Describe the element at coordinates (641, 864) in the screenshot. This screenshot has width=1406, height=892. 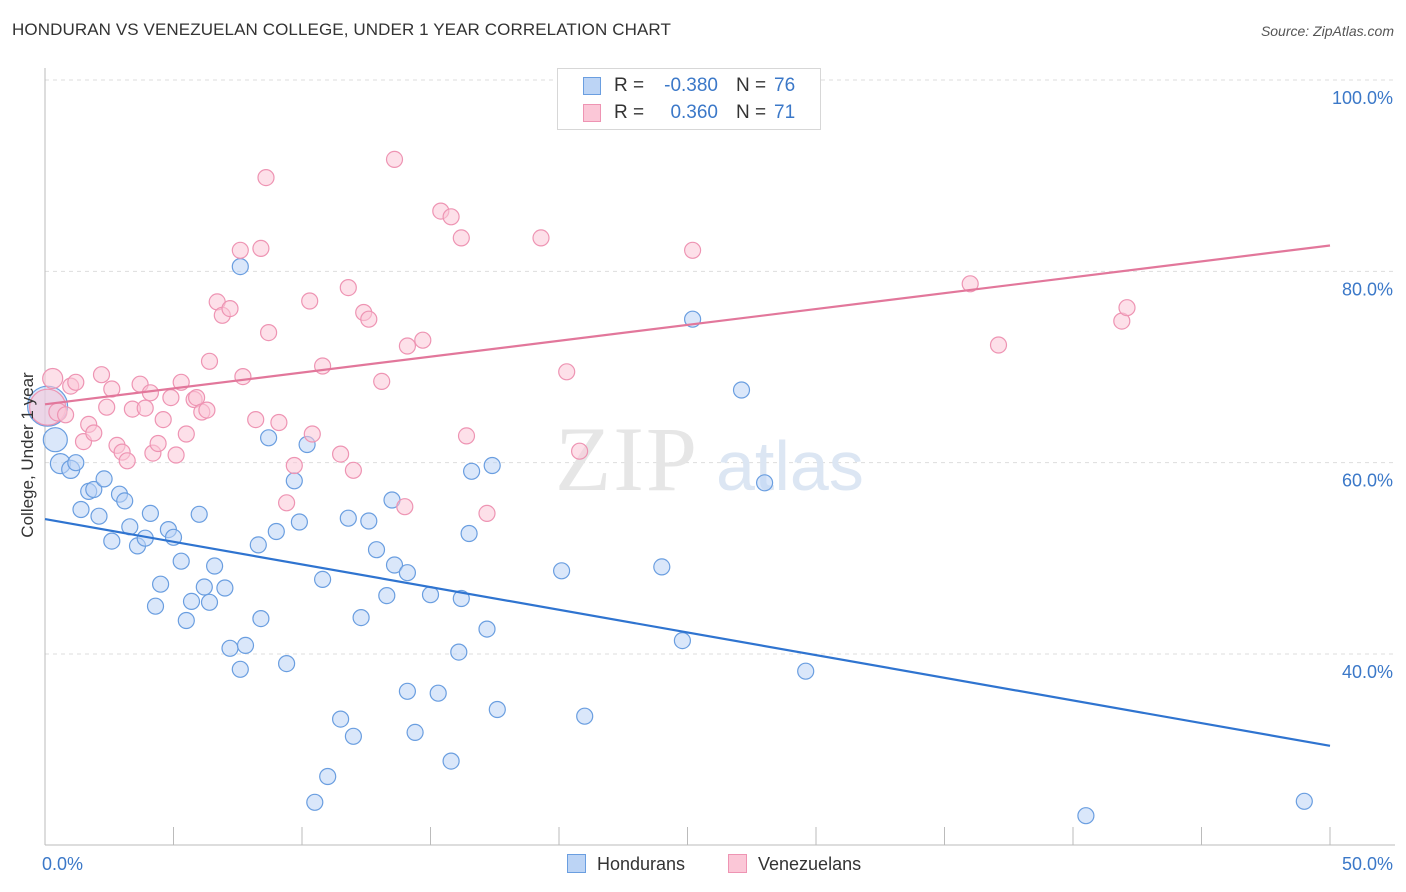
I see `hondurans-legend-label: Hondurans` at that location.